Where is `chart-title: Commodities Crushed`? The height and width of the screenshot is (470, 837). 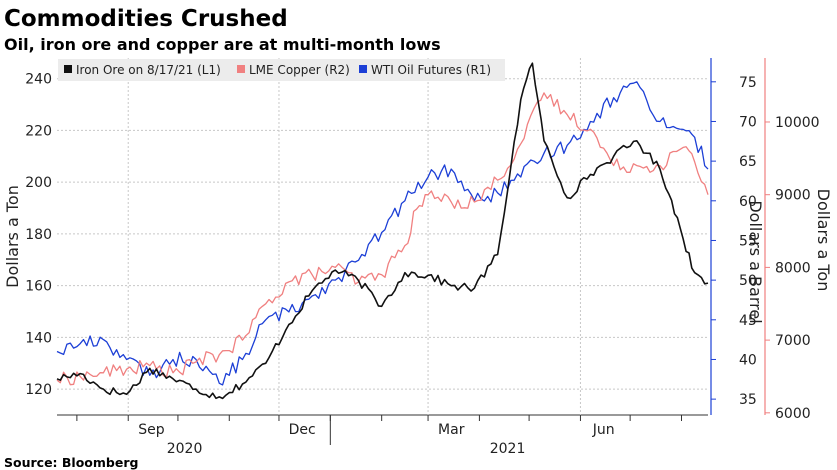 chart-title: Commodities Crushed is located at coordinates (146, 19).